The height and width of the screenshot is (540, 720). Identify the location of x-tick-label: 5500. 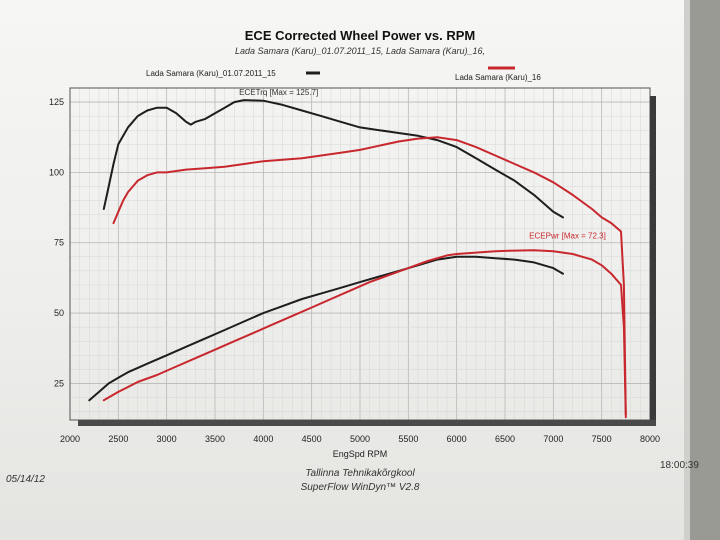
(408, 439).